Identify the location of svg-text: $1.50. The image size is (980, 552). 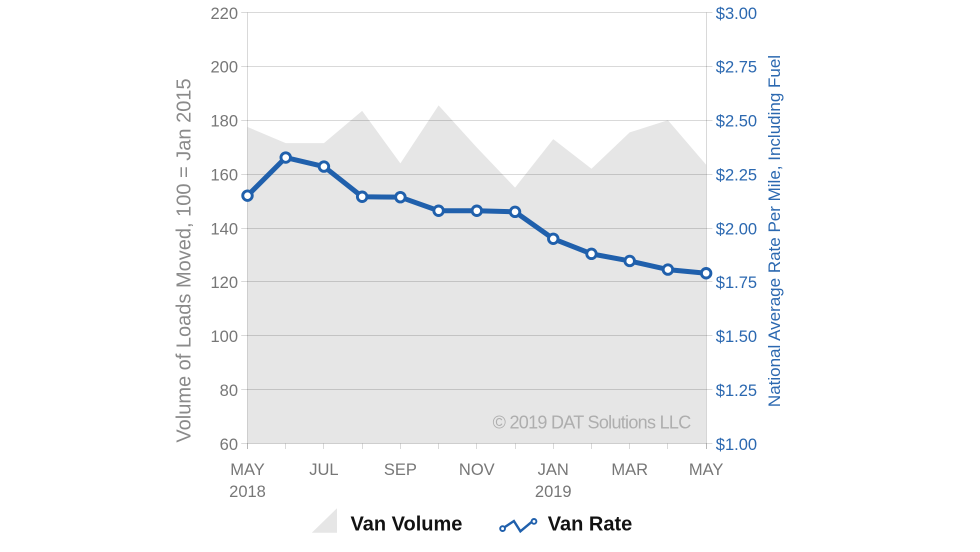
(736, 337).